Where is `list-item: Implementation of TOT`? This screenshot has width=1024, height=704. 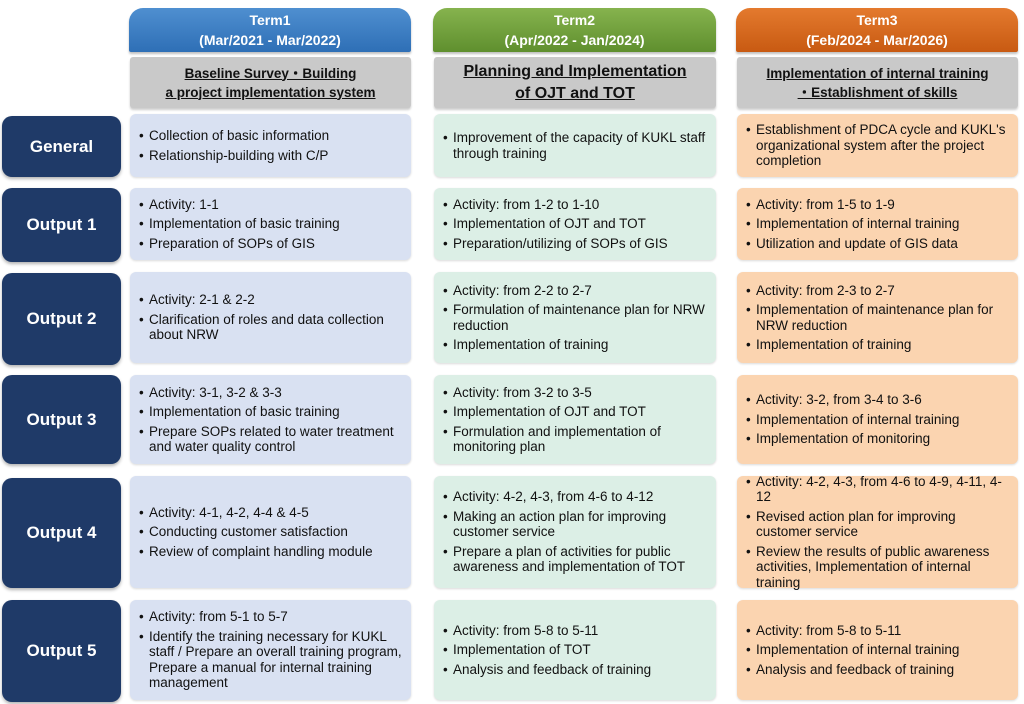 list-item: Implementation of TOT is located at coordinates (575, 650).